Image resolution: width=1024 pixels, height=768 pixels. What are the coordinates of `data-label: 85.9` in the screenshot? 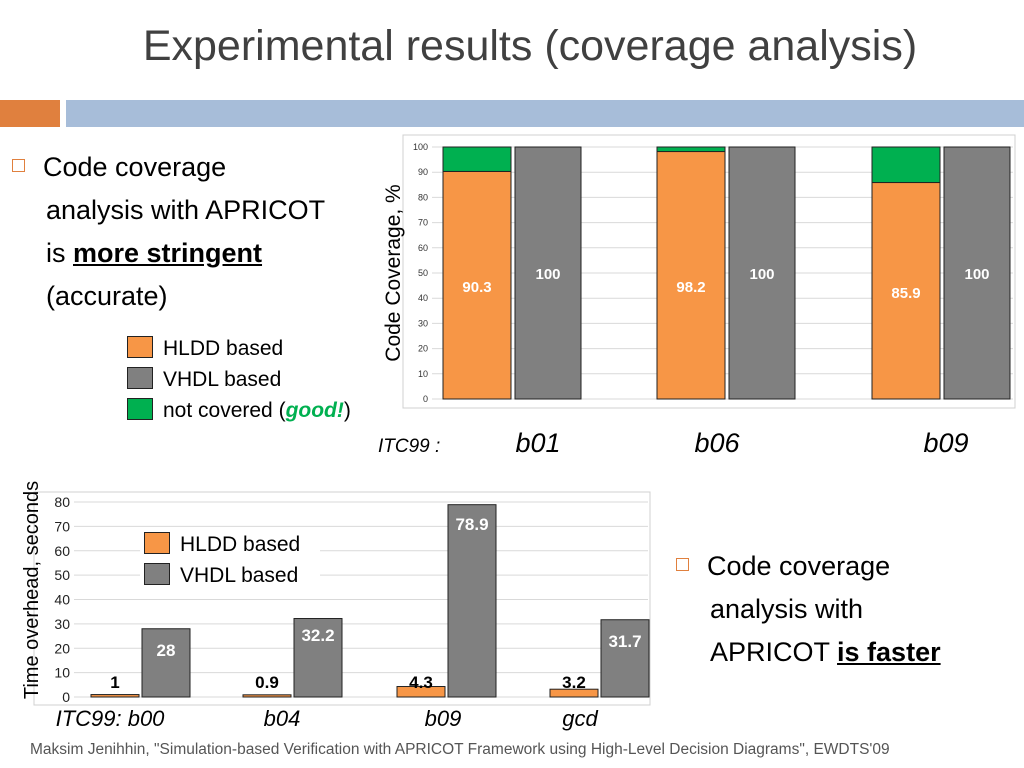 It's located at (905, 293).